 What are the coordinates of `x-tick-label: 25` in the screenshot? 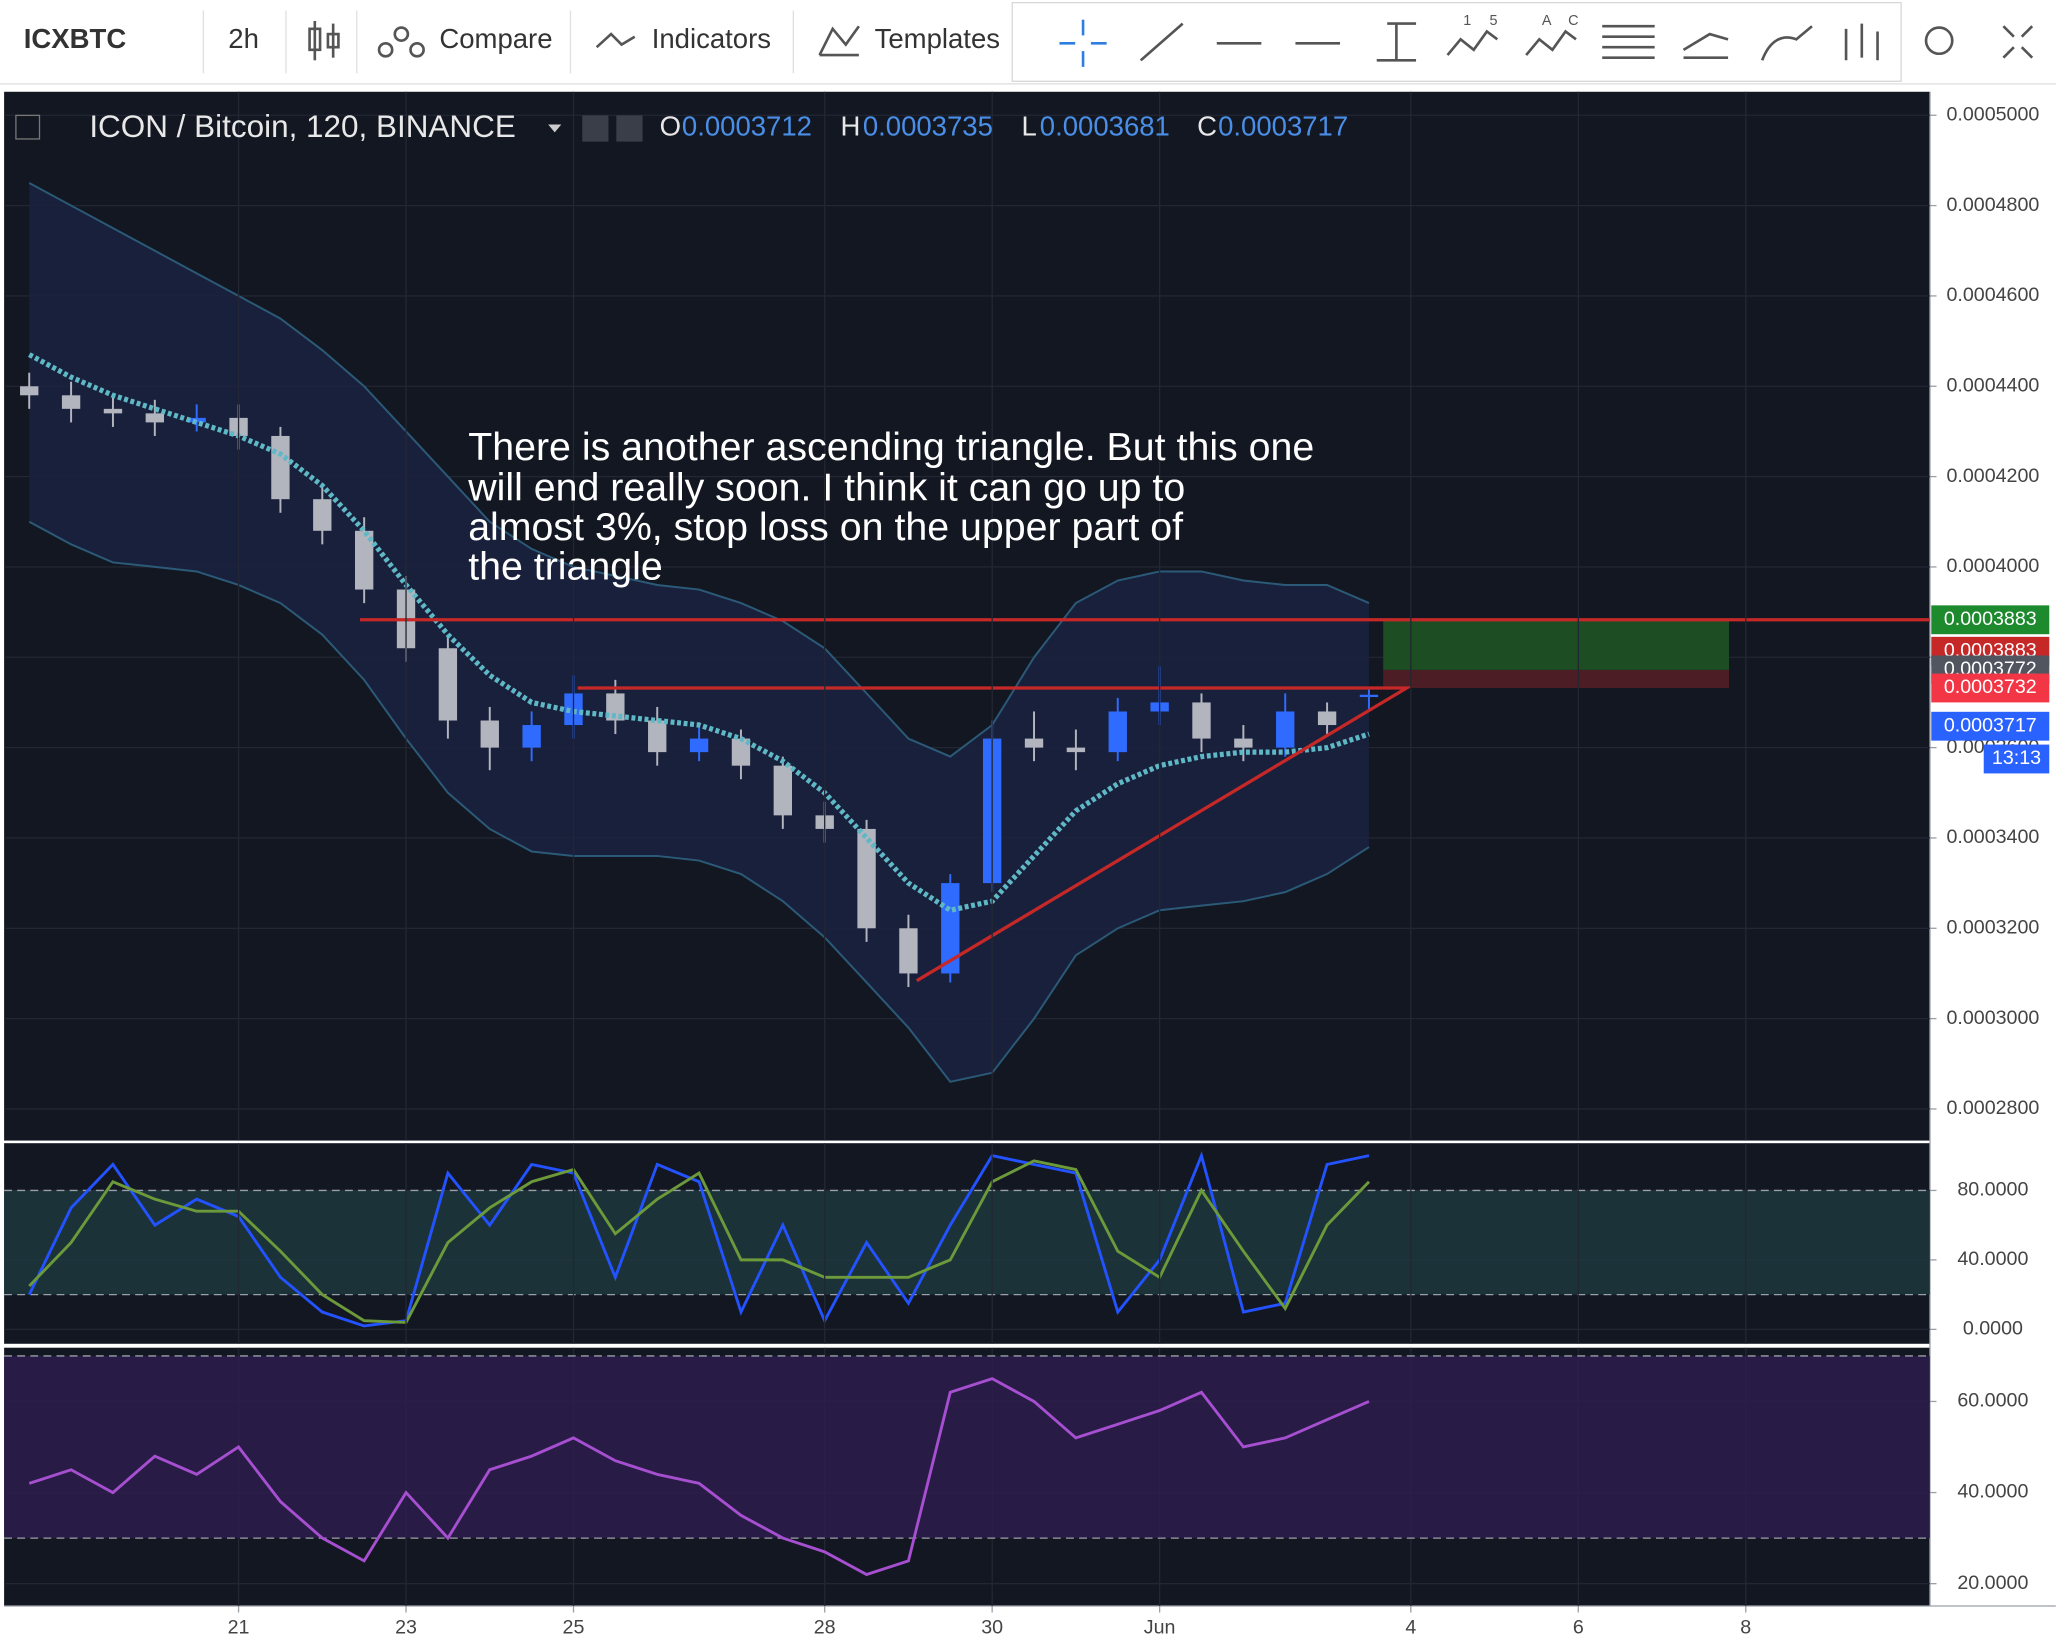 It's located at (574, 1627).